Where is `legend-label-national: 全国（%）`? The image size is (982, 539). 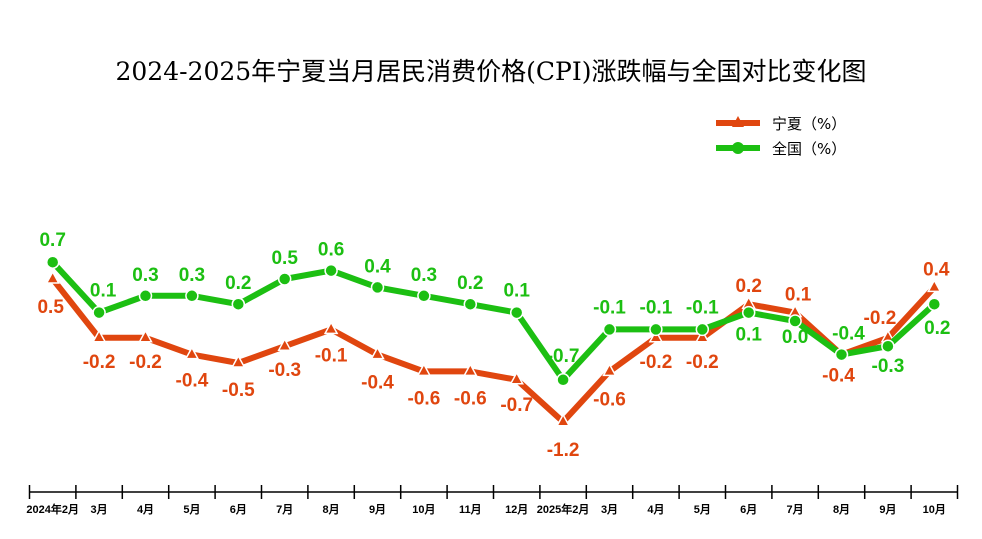 legend-label-national: 全国（%） is located at coordinates (809, 149).